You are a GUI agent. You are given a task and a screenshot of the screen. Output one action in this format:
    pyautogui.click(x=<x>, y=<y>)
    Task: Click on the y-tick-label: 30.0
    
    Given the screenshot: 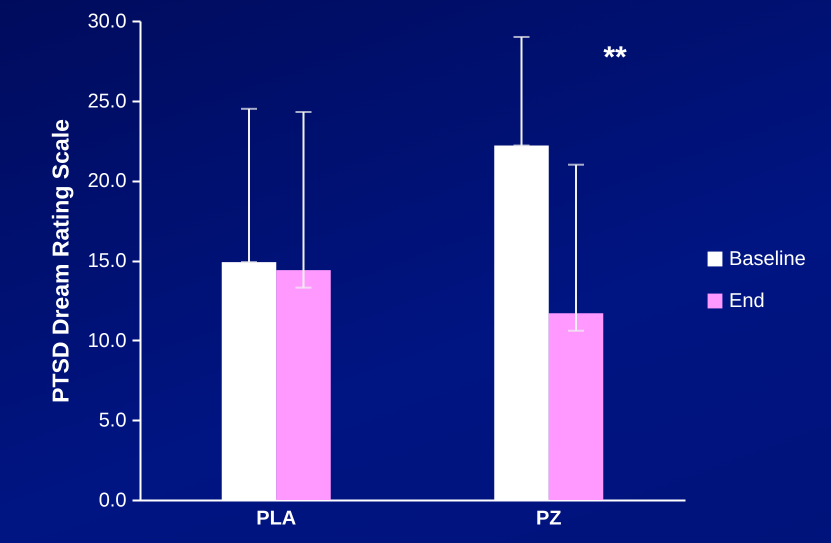 What is the action you would take?
    pyautogui.click(x=107, y=21)
    